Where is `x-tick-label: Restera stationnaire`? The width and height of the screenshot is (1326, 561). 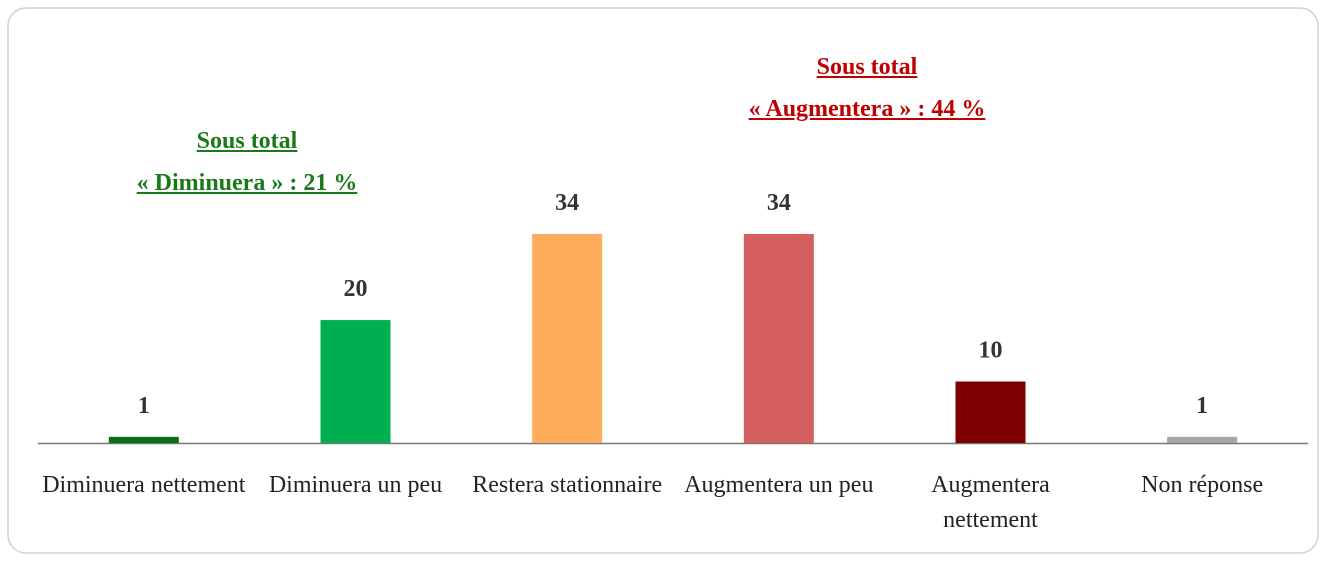 x-tick-label: Restera stationnaire is located at coordinates (567, 485).